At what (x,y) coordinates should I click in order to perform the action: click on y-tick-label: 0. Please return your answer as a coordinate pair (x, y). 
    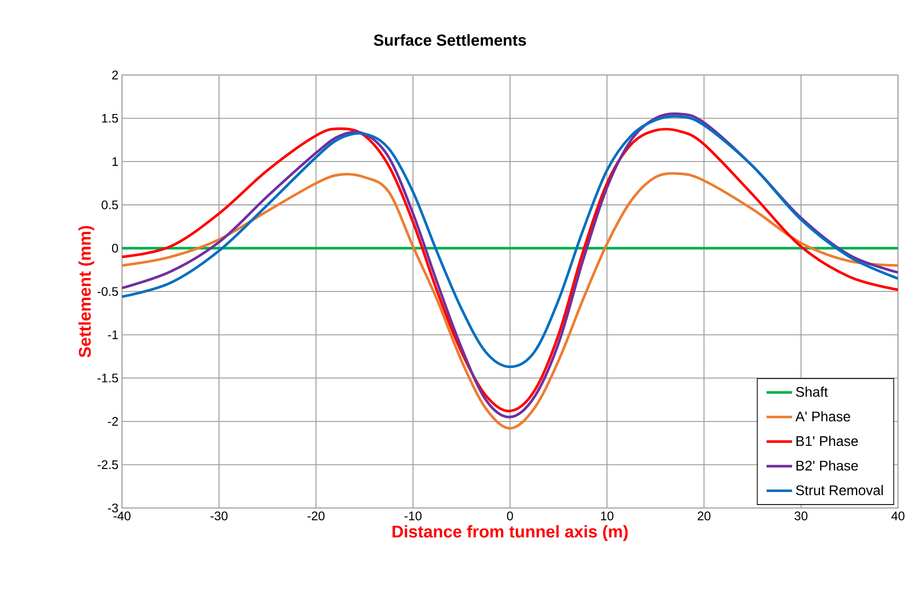
    Looking at the image, I should click on (115, 248).